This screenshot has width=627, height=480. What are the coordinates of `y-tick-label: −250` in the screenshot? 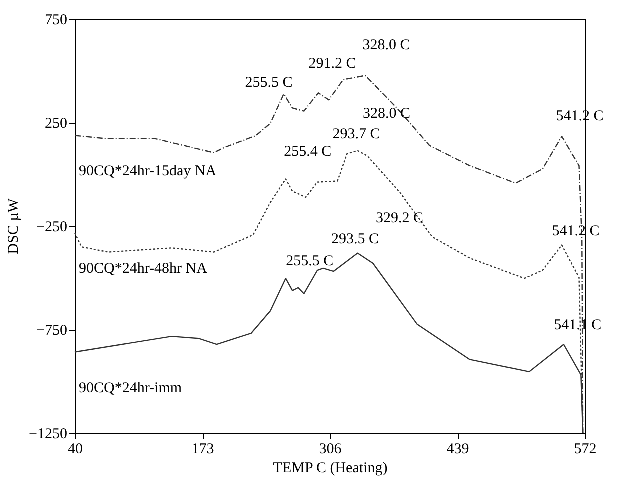 It's located at (52, 228).